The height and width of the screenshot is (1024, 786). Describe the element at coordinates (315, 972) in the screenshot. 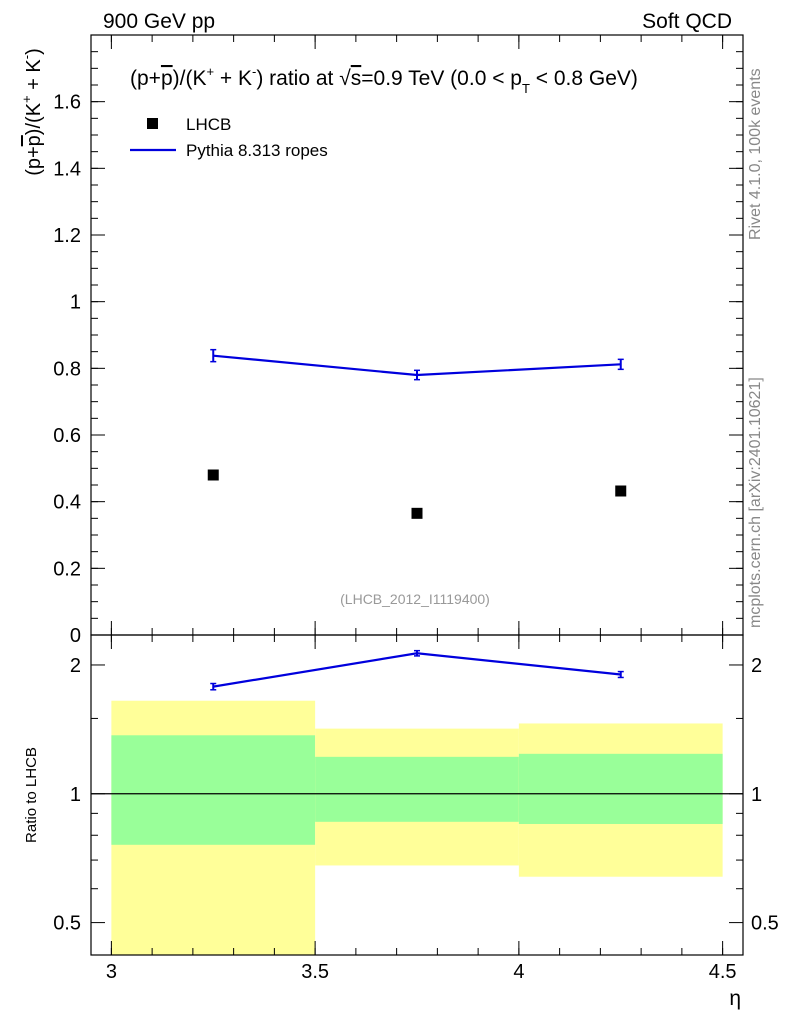

I see `x-tick-label: 3.5` at that location.